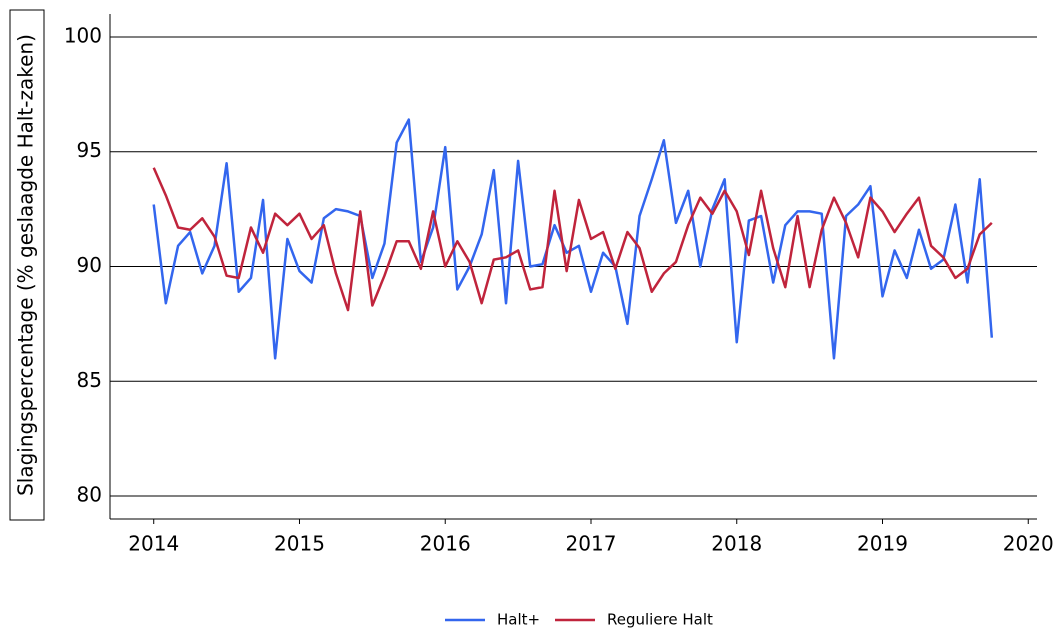  What do you see at coordinates (89, 495) in the screenshot?
I see `y-tick-label: 80` at bounding box center [89, 495].